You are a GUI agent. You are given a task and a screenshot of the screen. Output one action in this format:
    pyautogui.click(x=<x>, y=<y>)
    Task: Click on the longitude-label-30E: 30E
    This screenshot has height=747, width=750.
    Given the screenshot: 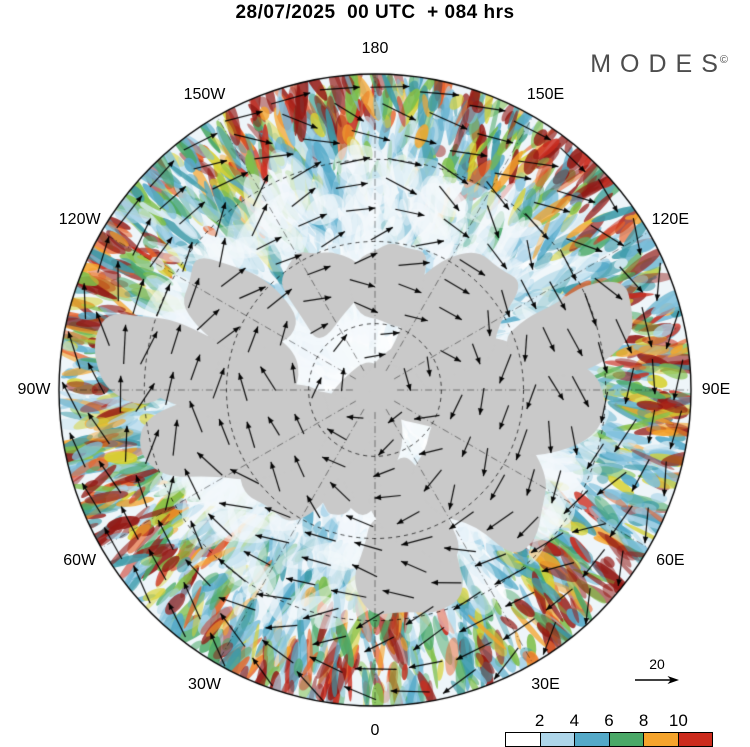 What is the action you would take?
    pyautogui.click(x=545, y=685)
    